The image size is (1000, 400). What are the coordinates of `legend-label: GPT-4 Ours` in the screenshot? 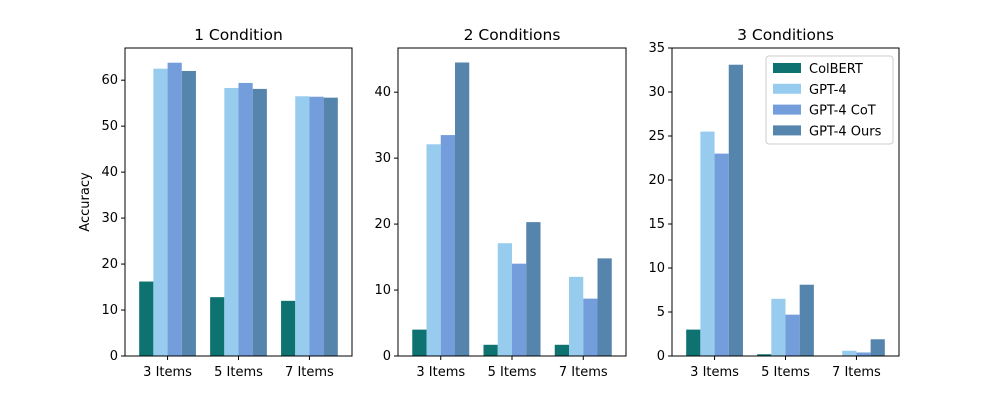 It's located at (845, 131).